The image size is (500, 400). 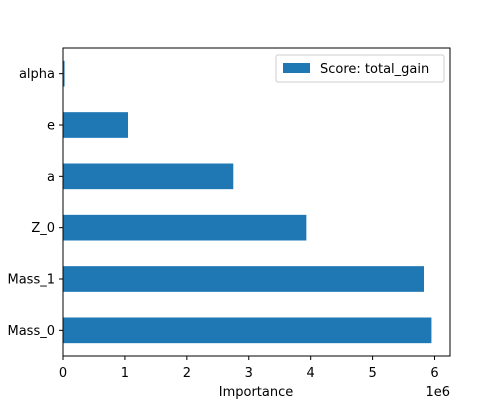 I want to click on legend-box, so click(x=360, y=68).